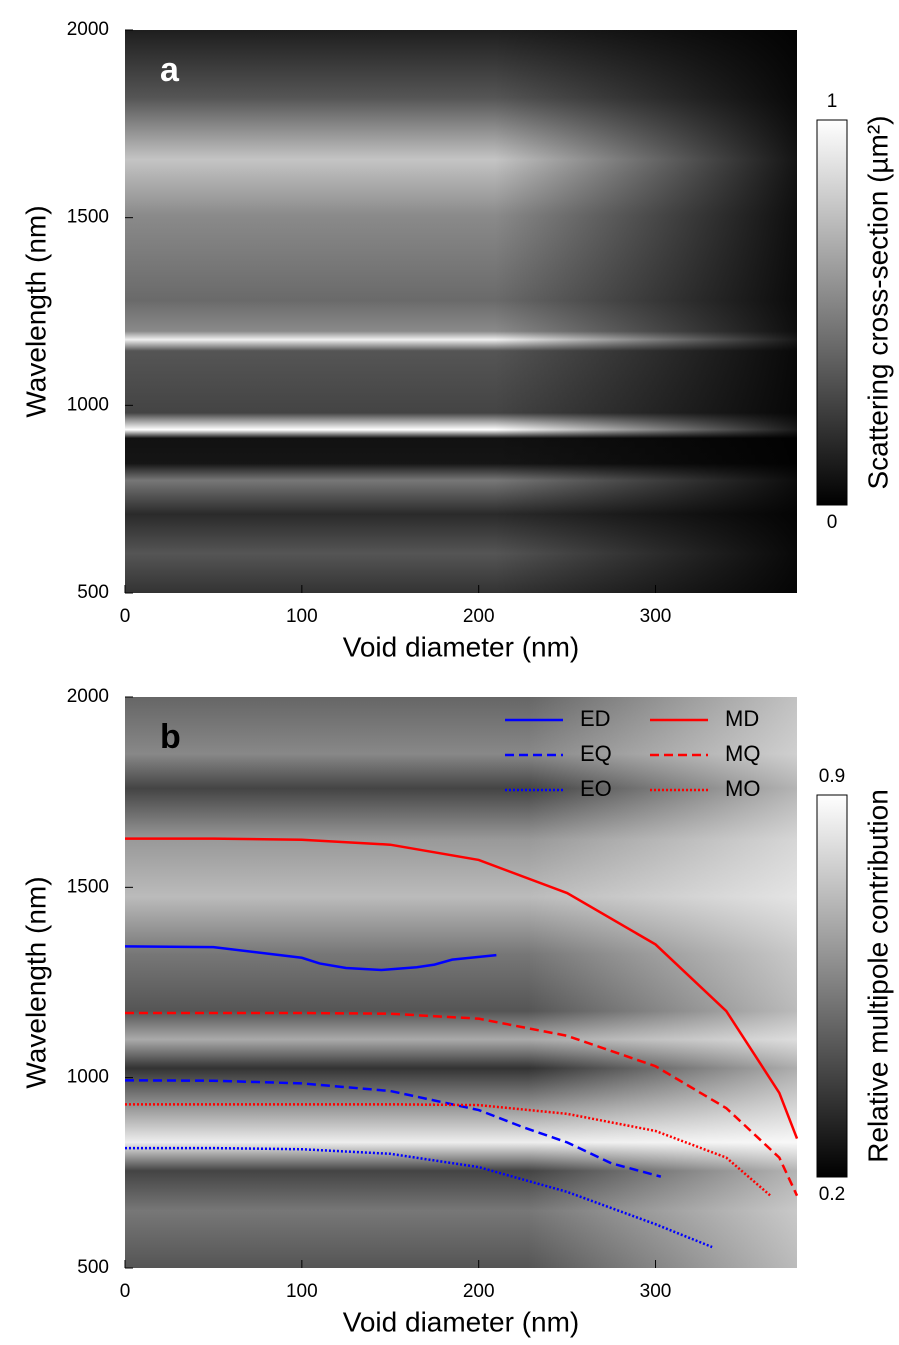 This screenshot has height=1345, width=899. Describe the element at coordinates (832, 522) in the screenshot. I see `colorbar-tick-label: 0` at that location.